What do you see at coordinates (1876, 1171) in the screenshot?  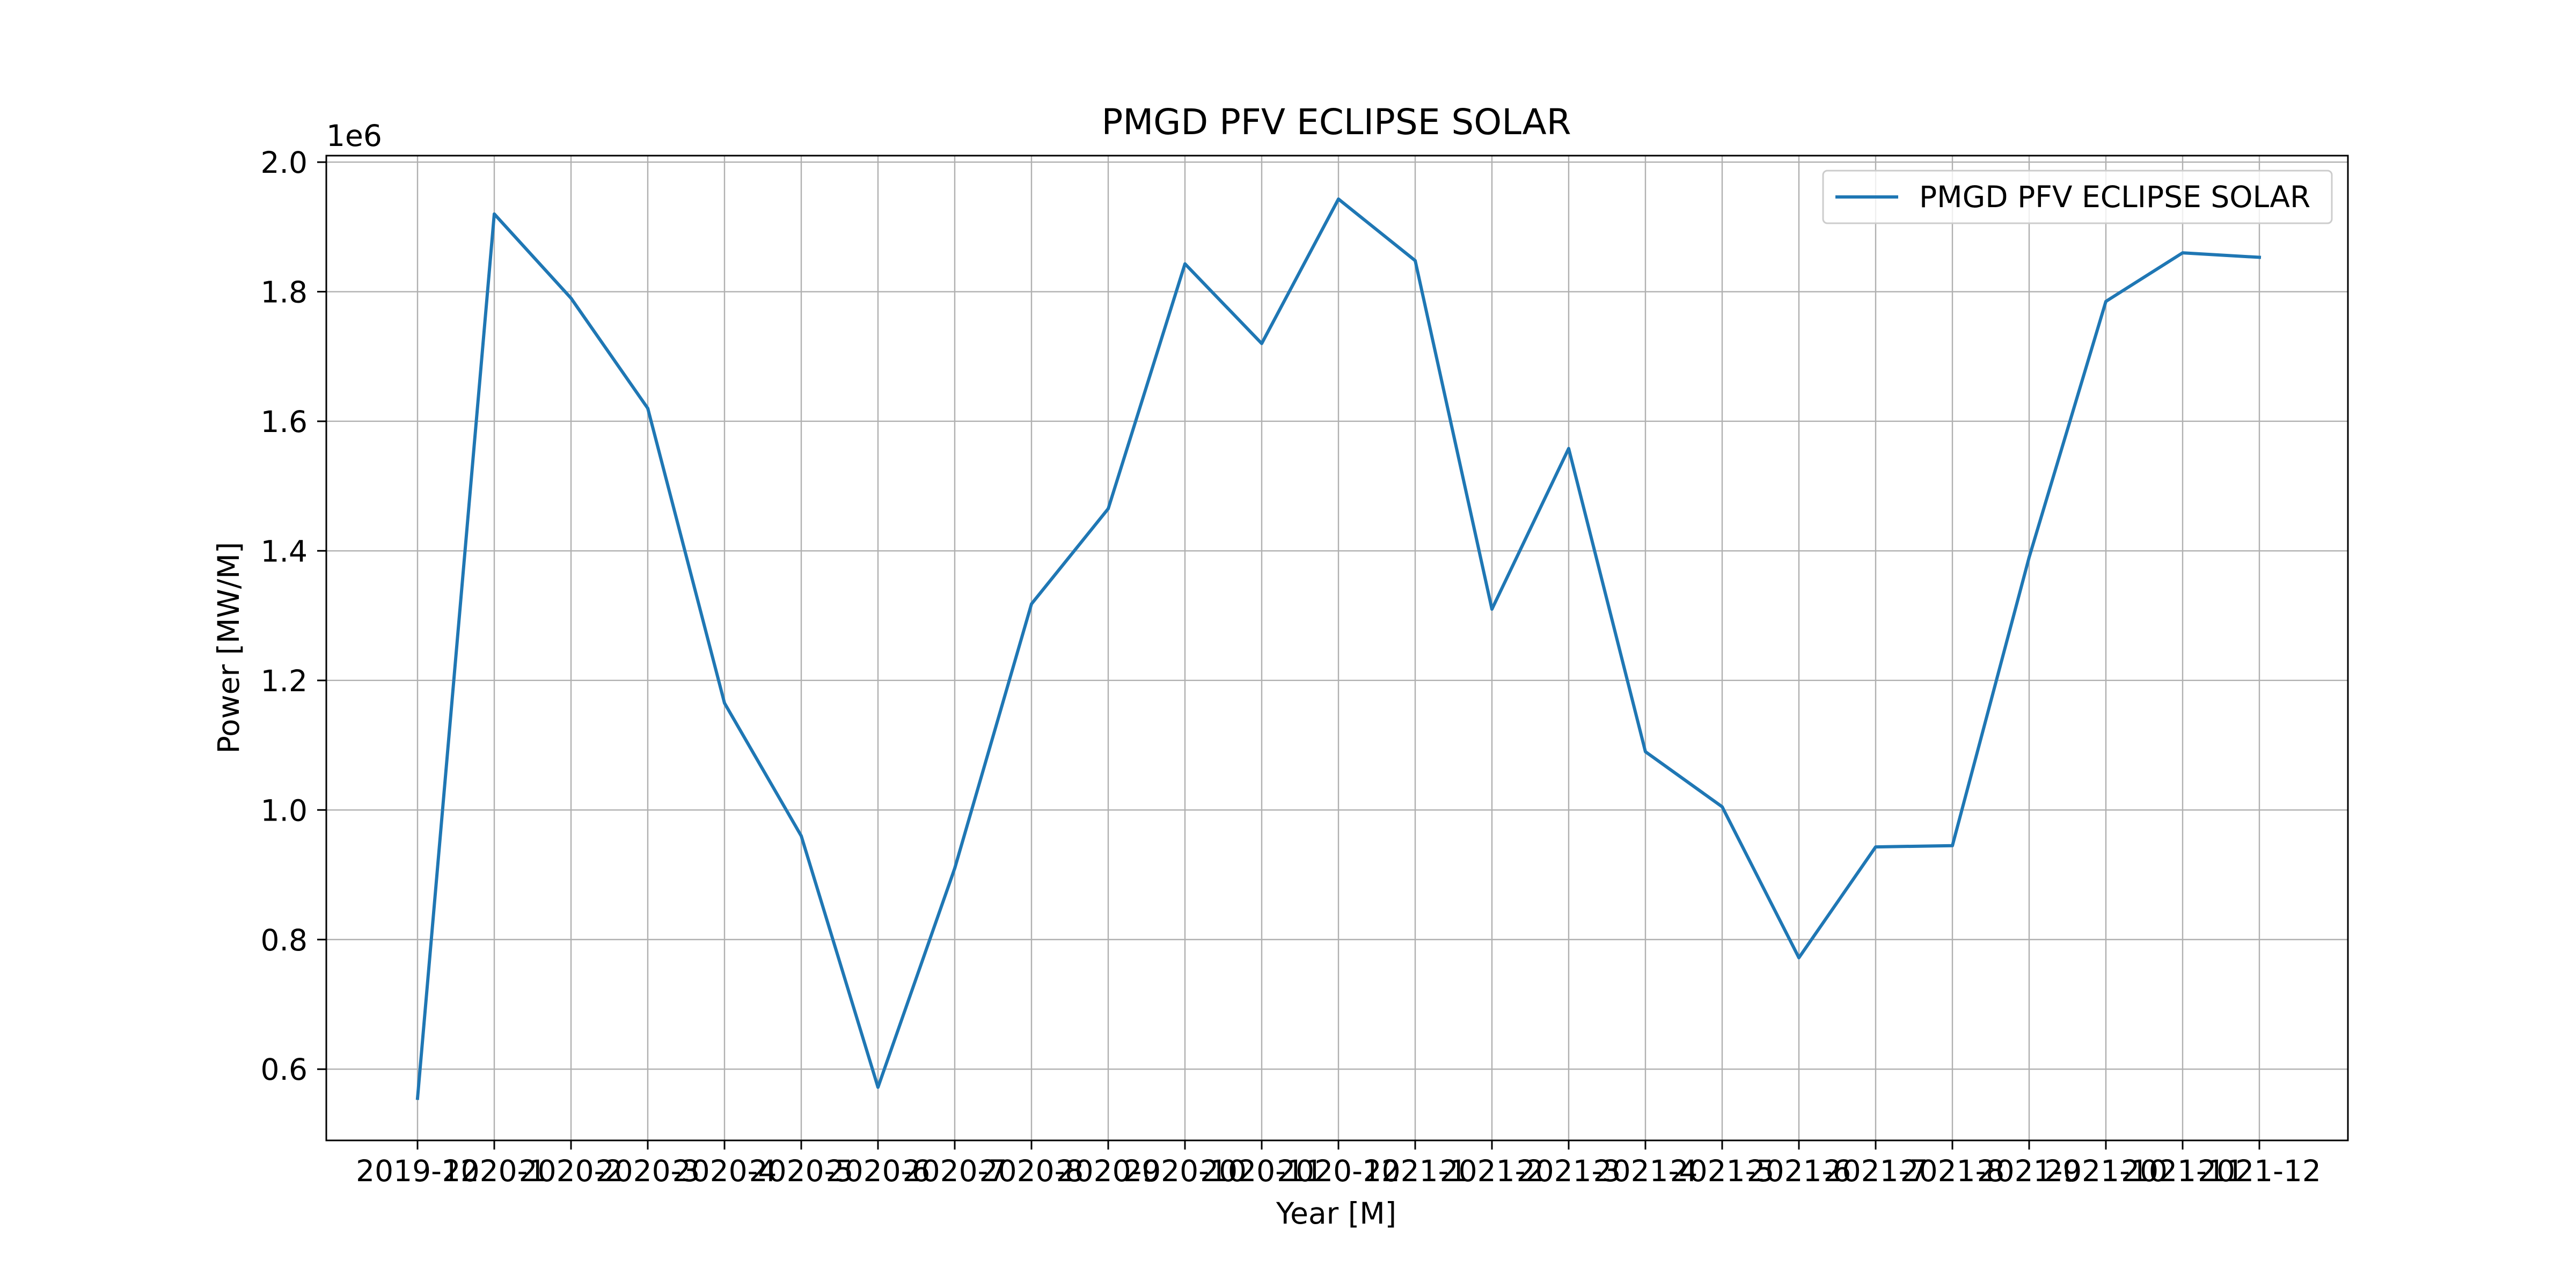 I see `x-tick-label: 2021-7` at bounding box center [1876, 1171].